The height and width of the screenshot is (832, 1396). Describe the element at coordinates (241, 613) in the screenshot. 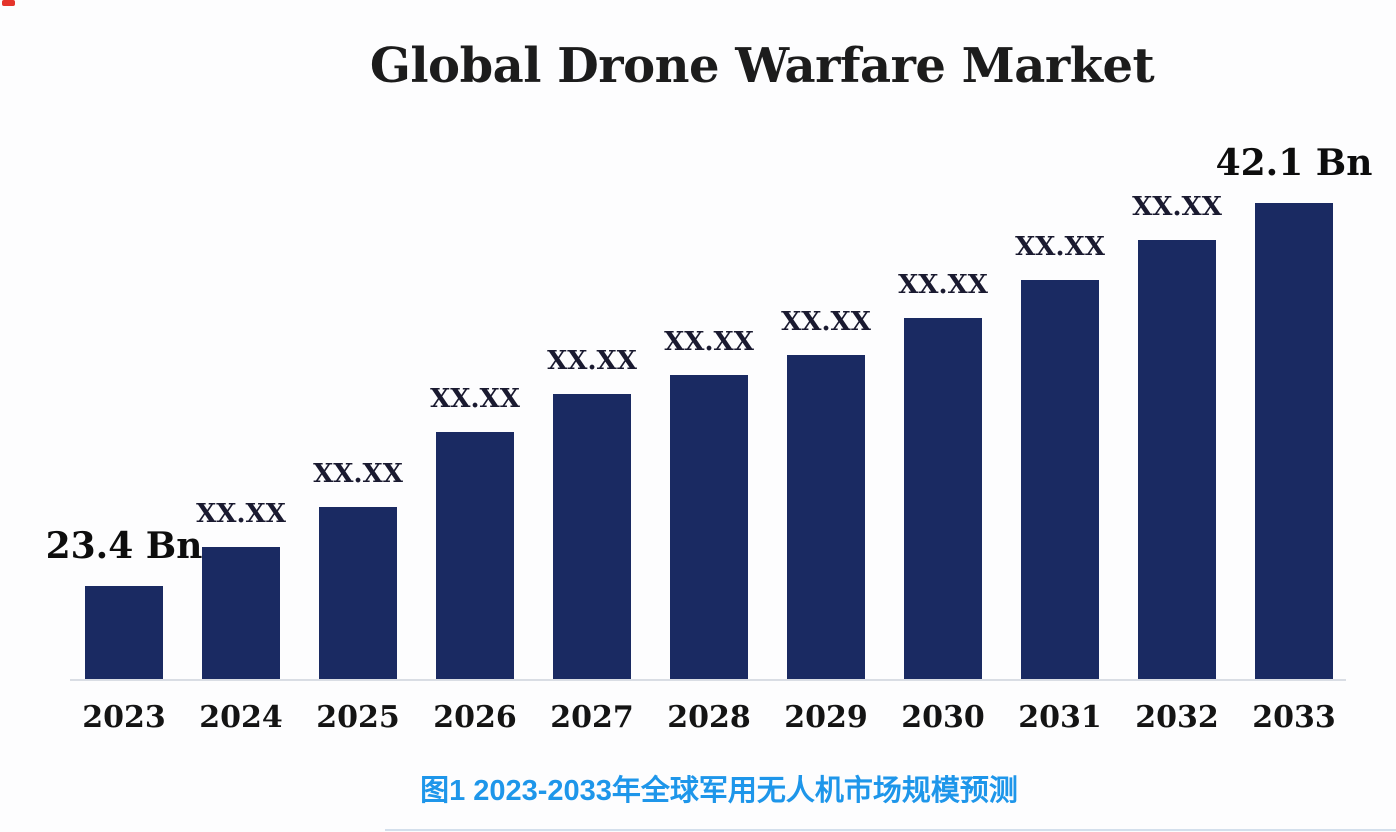

I see `bar-2024` at that location.